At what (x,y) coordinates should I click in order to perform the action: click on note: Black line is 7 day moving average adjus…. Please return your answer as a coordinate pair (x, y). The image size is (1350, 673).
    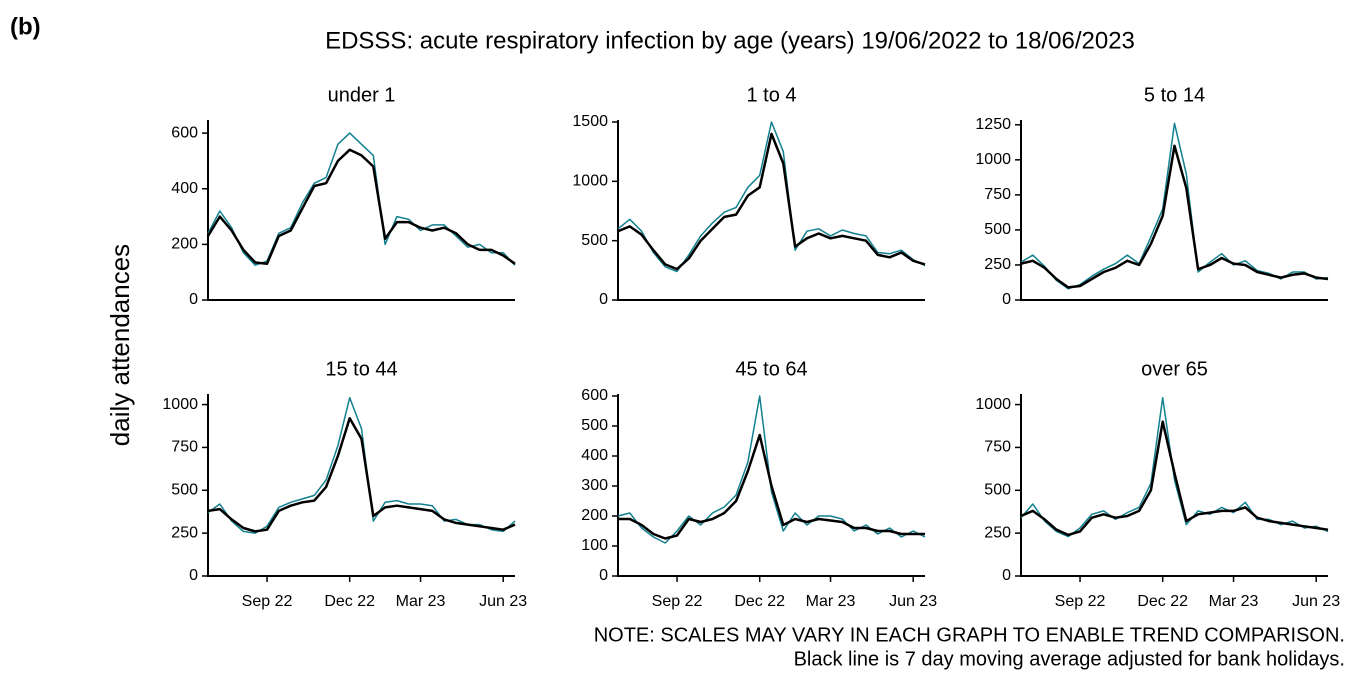
    Looking at the image, I should click on (1069, 659).